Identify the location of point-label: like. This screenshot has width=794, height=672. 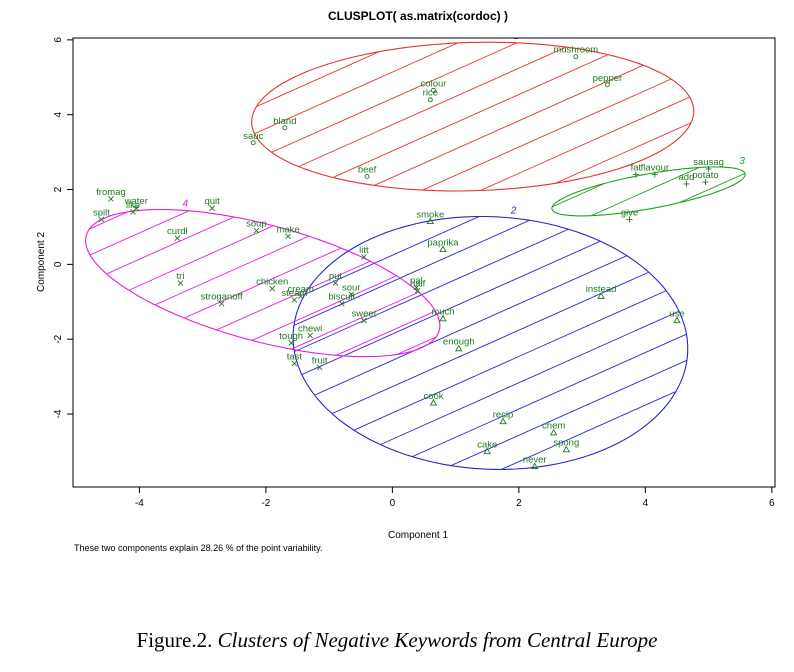
(133, 205).